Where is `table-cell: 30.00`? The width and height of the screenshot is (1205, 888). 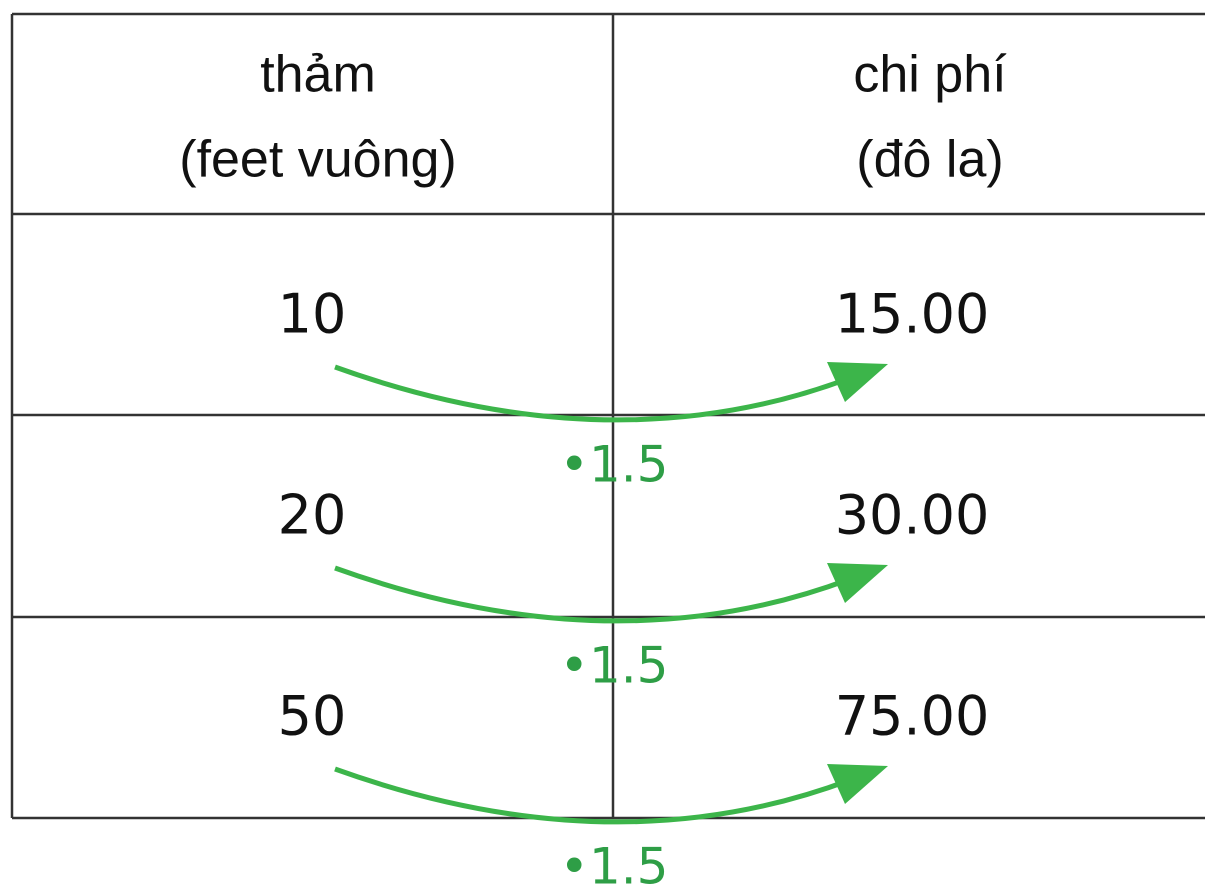 table-cell: 30.00 is located at coordinates (912, 515).